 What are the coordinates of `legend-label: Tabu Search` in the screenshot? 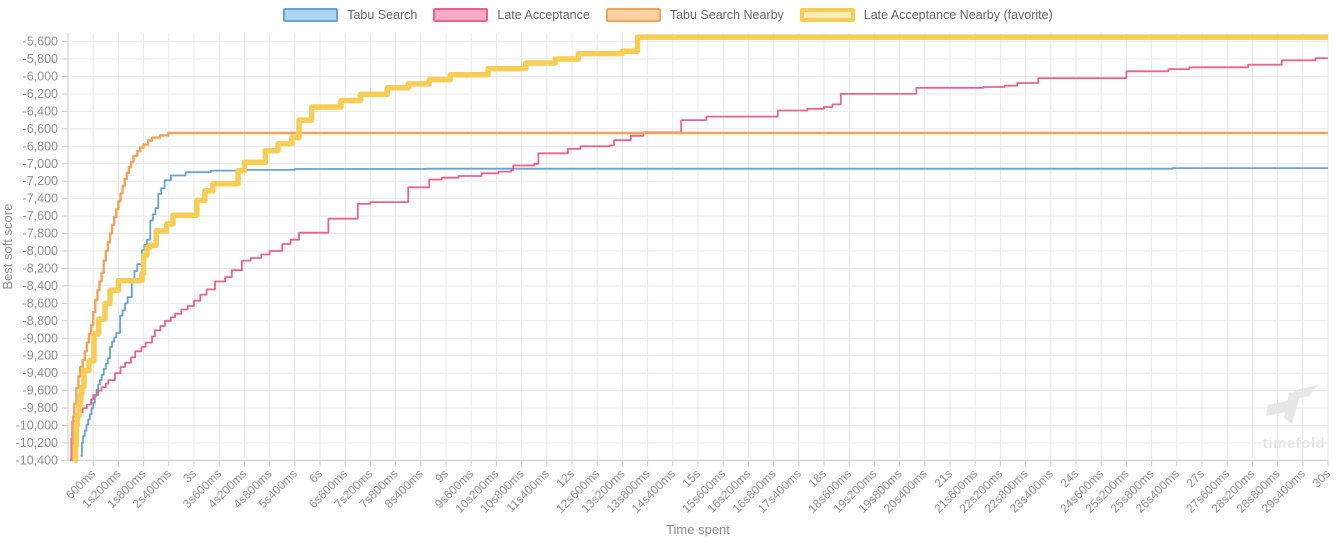 It's located at (382, 15).